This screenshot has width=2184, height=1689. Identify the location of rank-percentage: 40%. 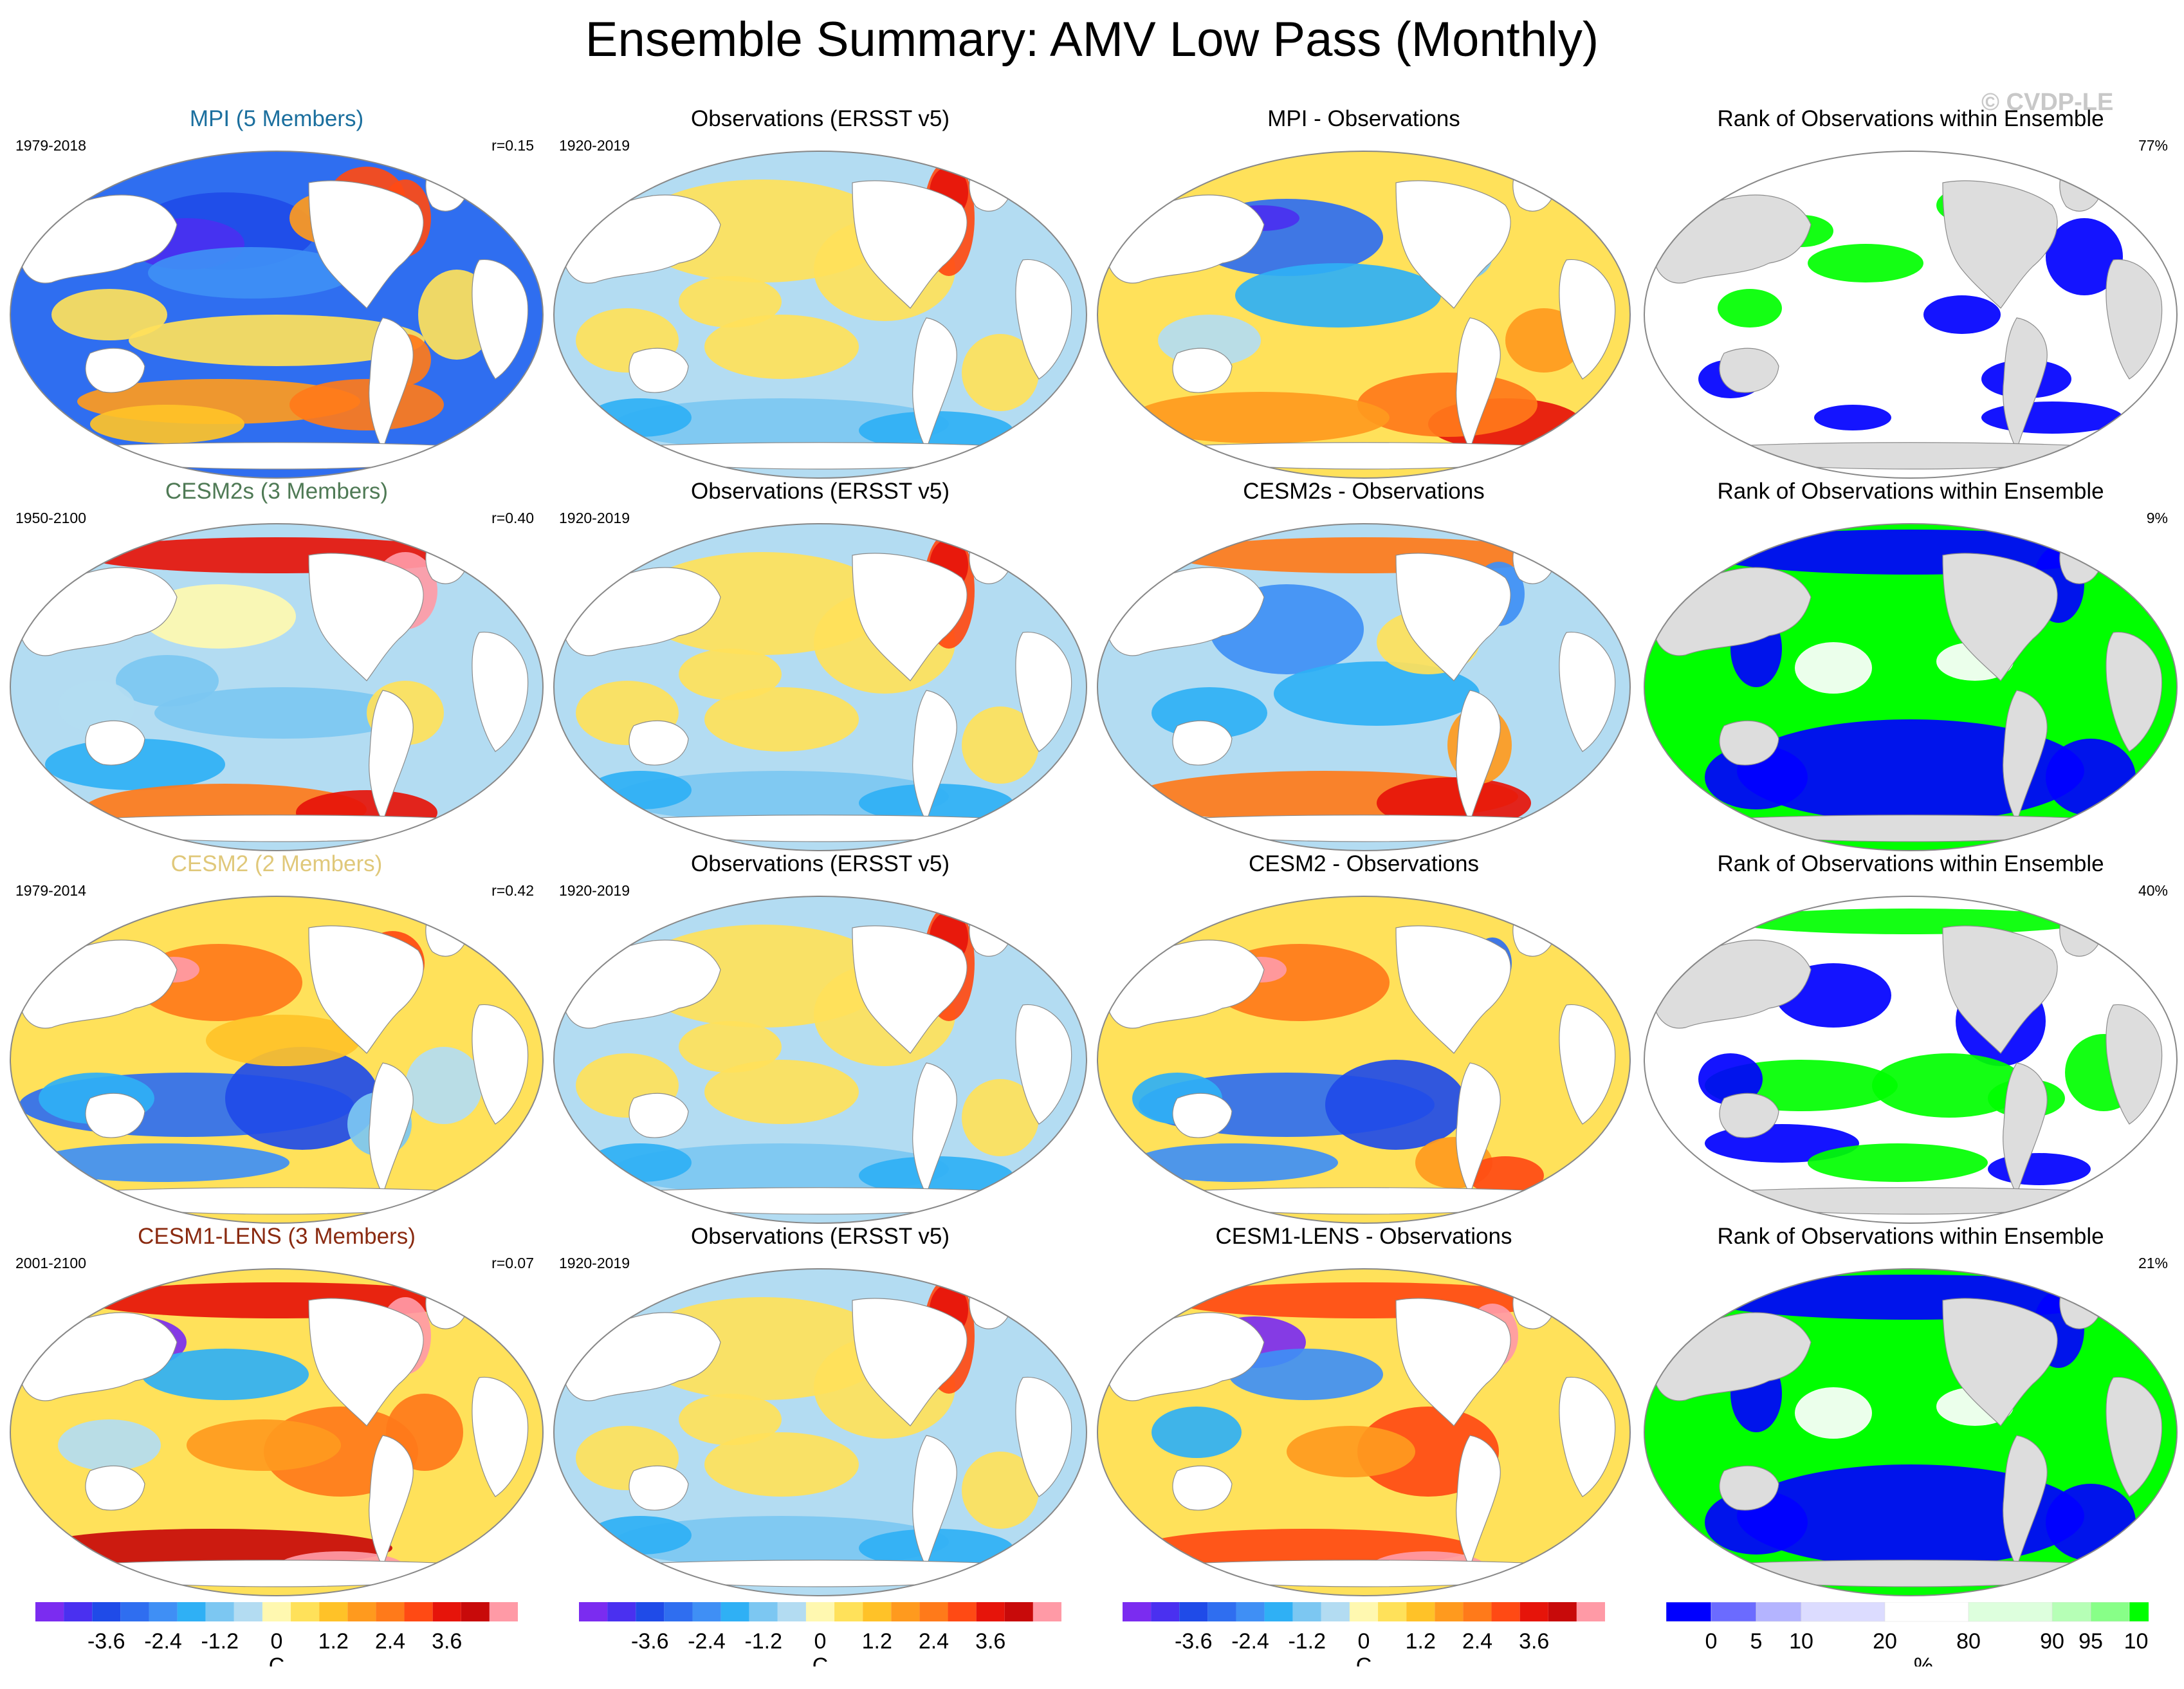
(2153, 890).